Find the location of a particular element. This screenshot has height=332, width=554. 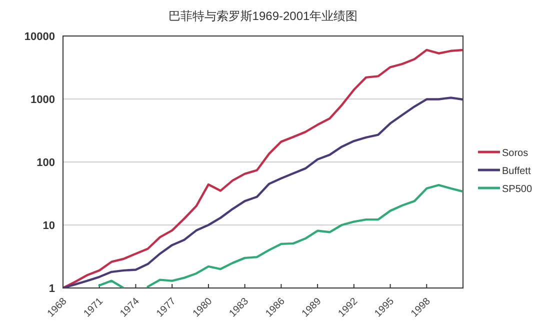

y-tick-label: 10 is located at coordinates (48, 226).